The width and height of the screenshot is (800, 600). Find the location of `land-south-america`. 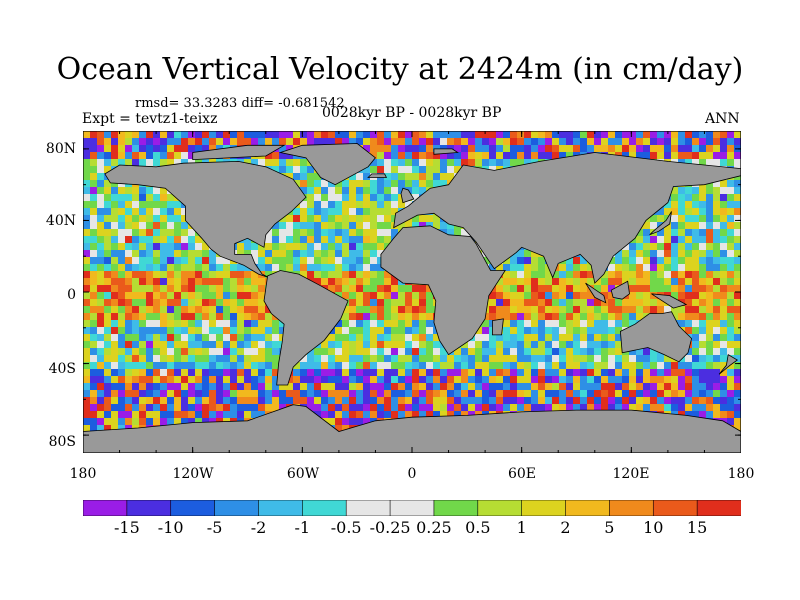

land-south-america is located at coordinates (306, 328).